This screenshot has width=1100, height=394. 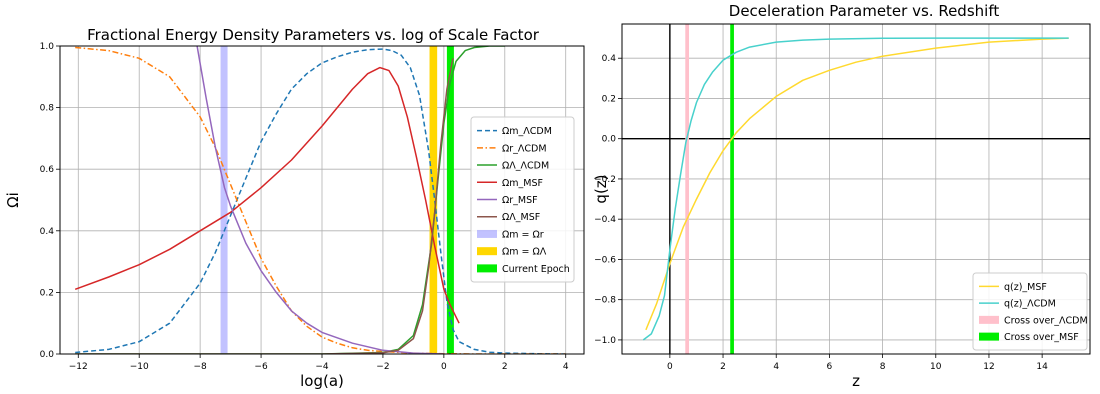 I want to click on legend-label: q(z)_ΛCDM, so click(x=1030, y=304).